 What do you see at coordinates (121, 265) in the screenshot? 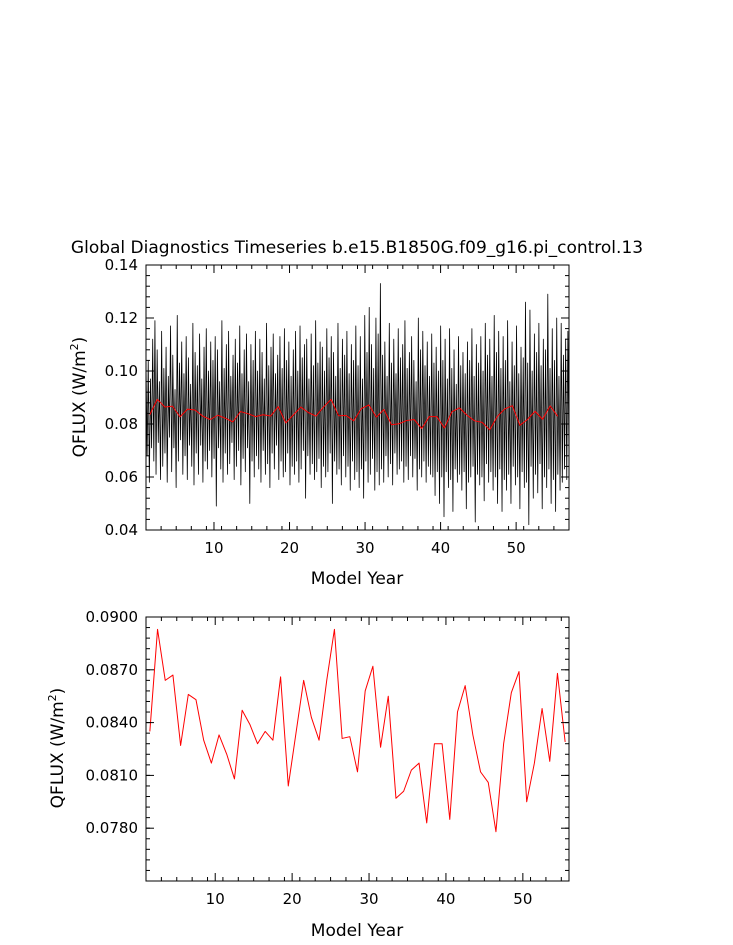
I see `top-y-tick-label: 0.14` at bounding box center [121, 265].